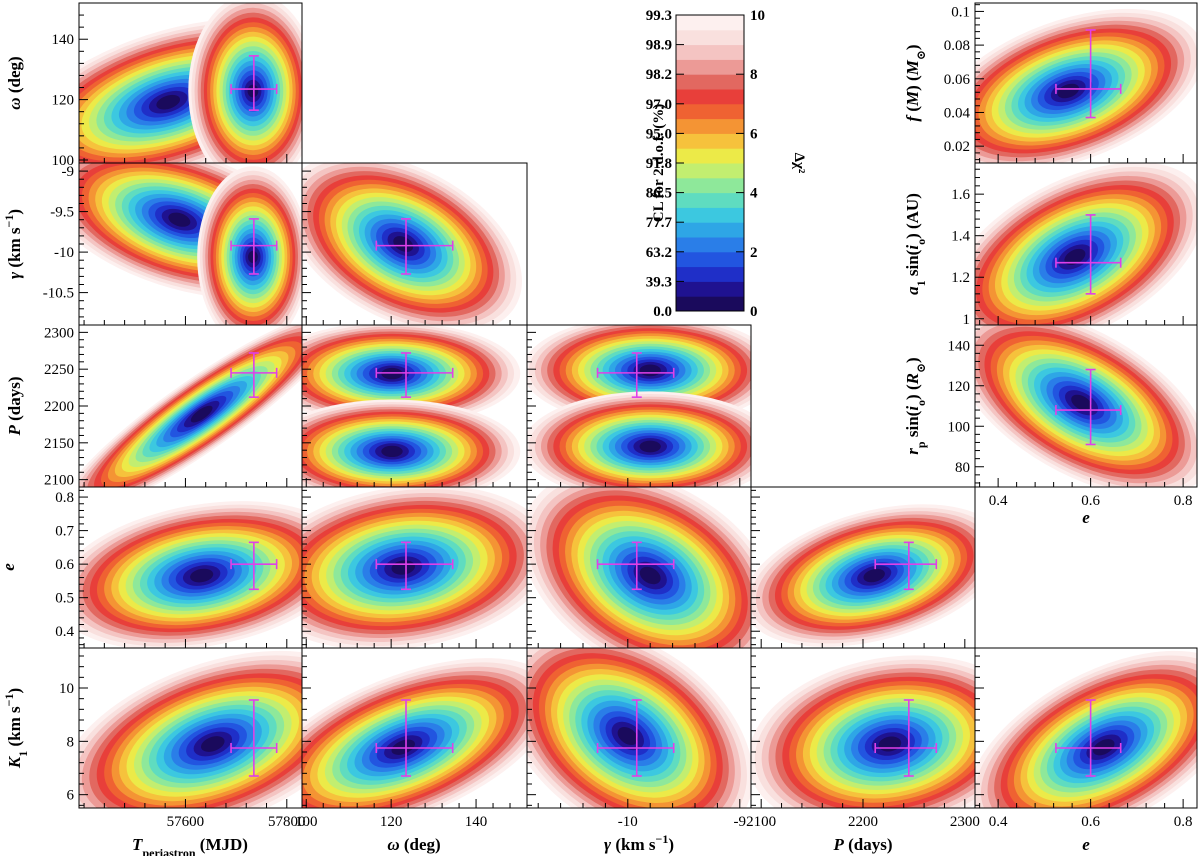 The width and height of the screenshot is (1200, 856). I want to click on T-P-best-fit-marker, so click(254, 375).